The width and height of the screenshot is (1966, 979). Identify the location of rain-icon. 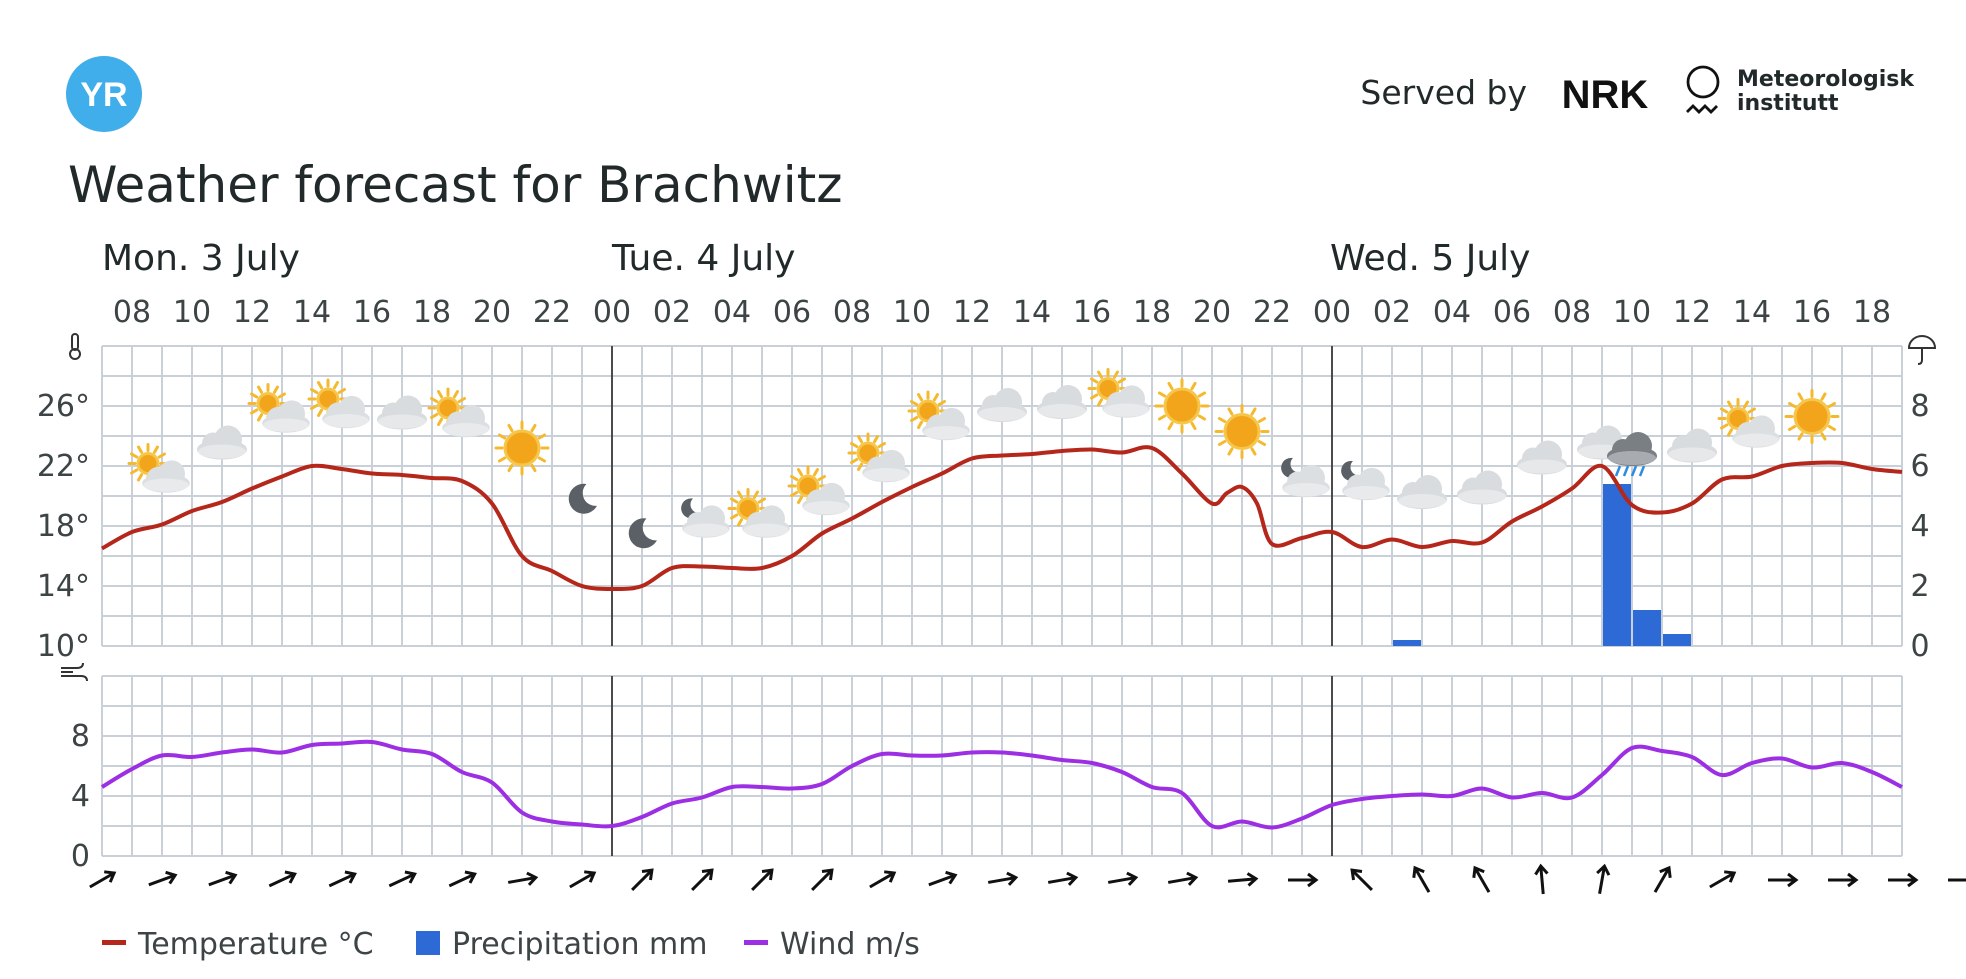
(1632, 454).